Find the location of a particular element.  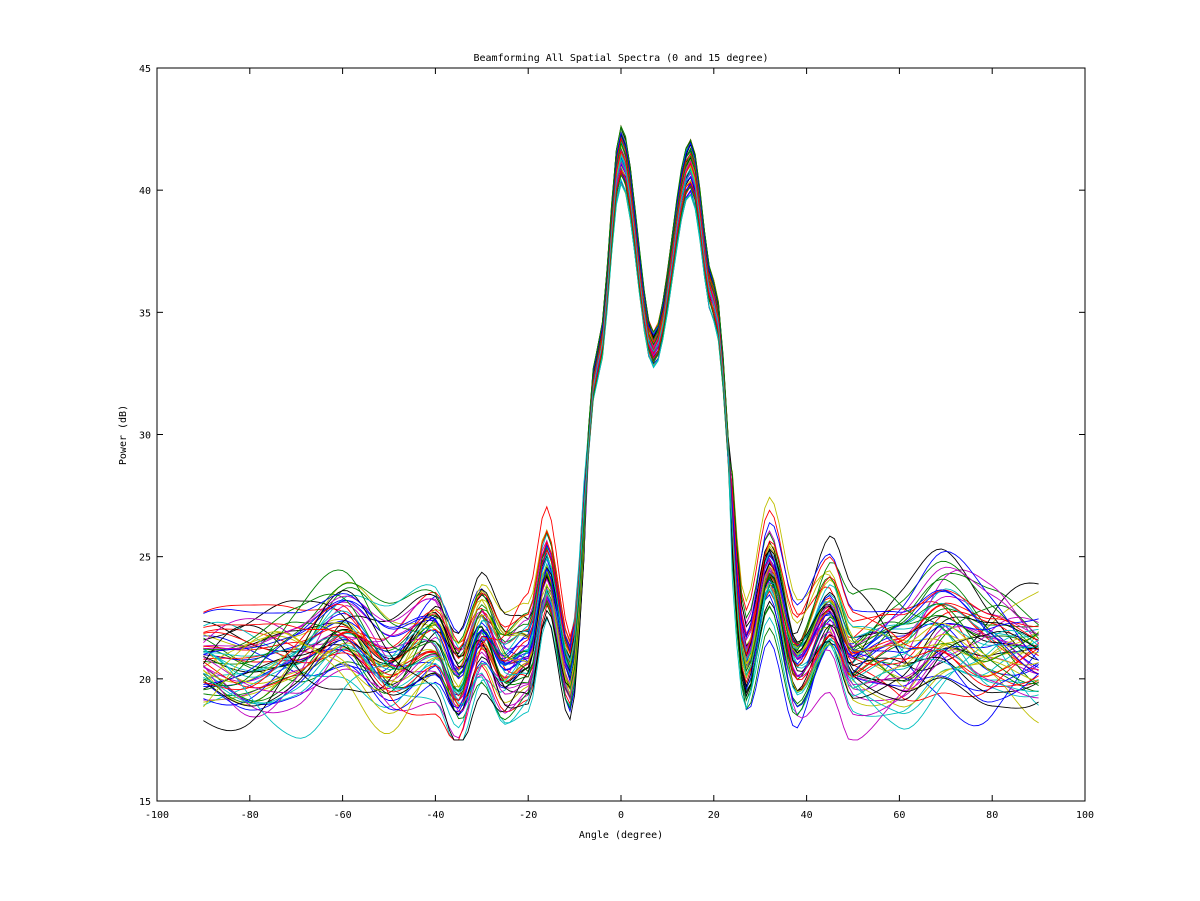

y-tick-label: 15 is located at coordinates (145, 802).